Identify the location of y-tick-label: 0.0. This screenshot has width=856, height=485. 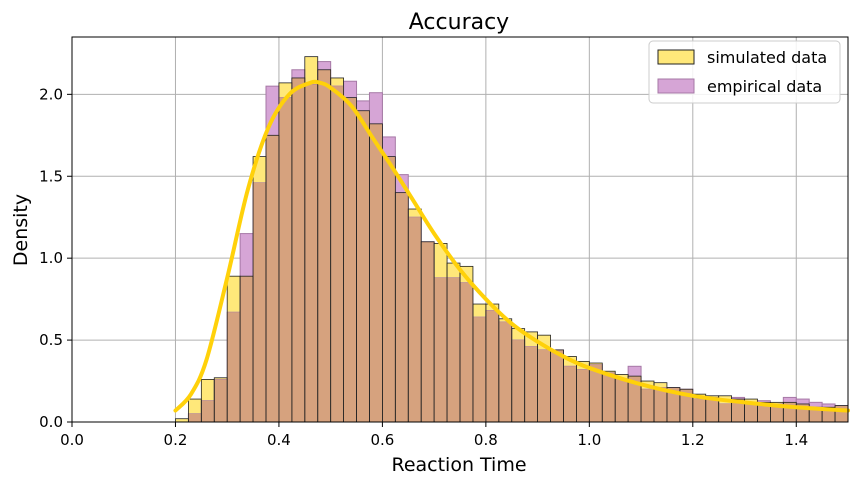
(51, 422).